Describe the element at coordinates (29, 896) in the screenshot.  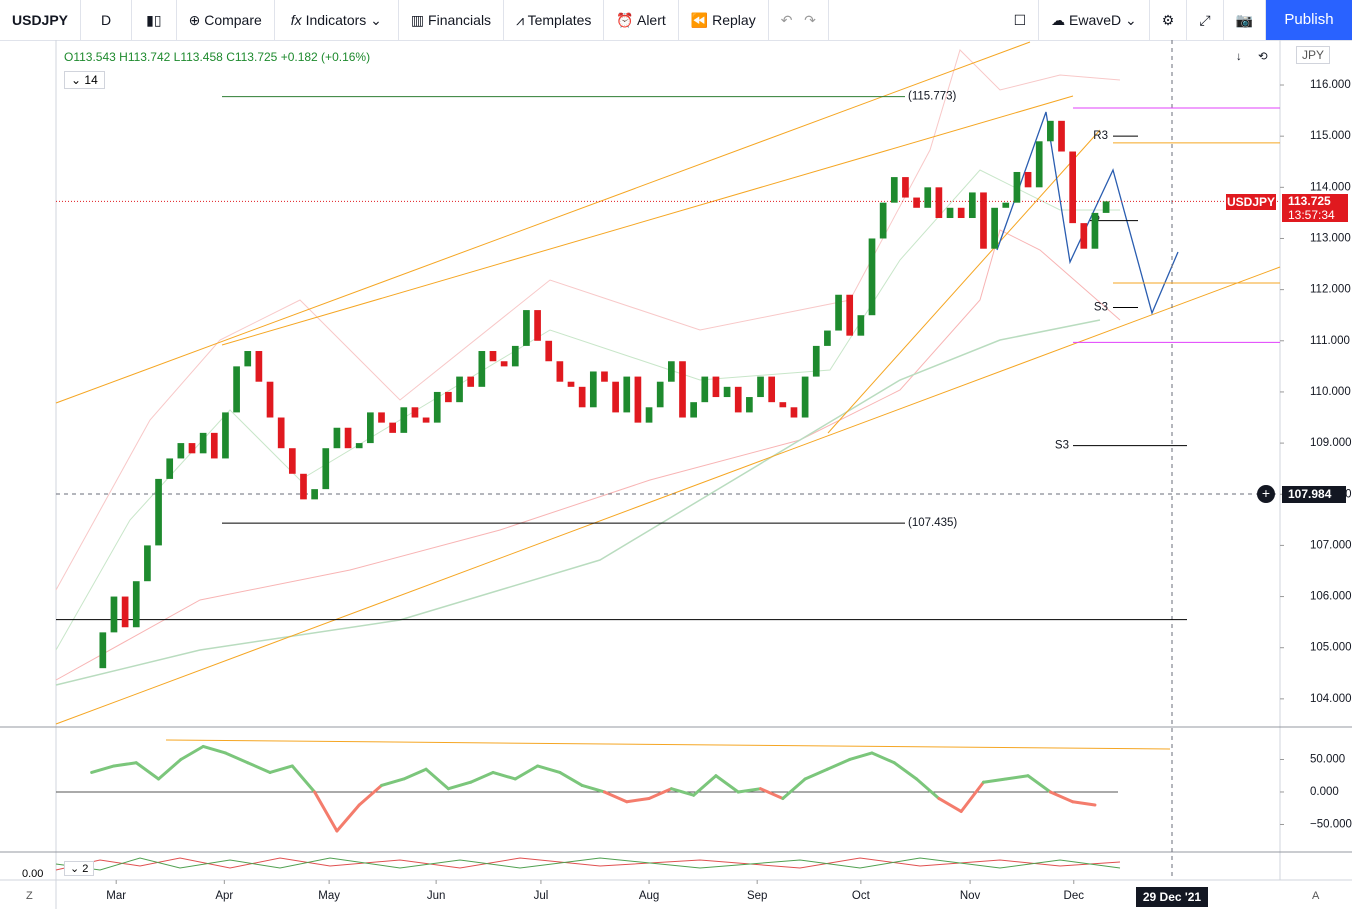
I see `timezone-toggle: Z` at that location.